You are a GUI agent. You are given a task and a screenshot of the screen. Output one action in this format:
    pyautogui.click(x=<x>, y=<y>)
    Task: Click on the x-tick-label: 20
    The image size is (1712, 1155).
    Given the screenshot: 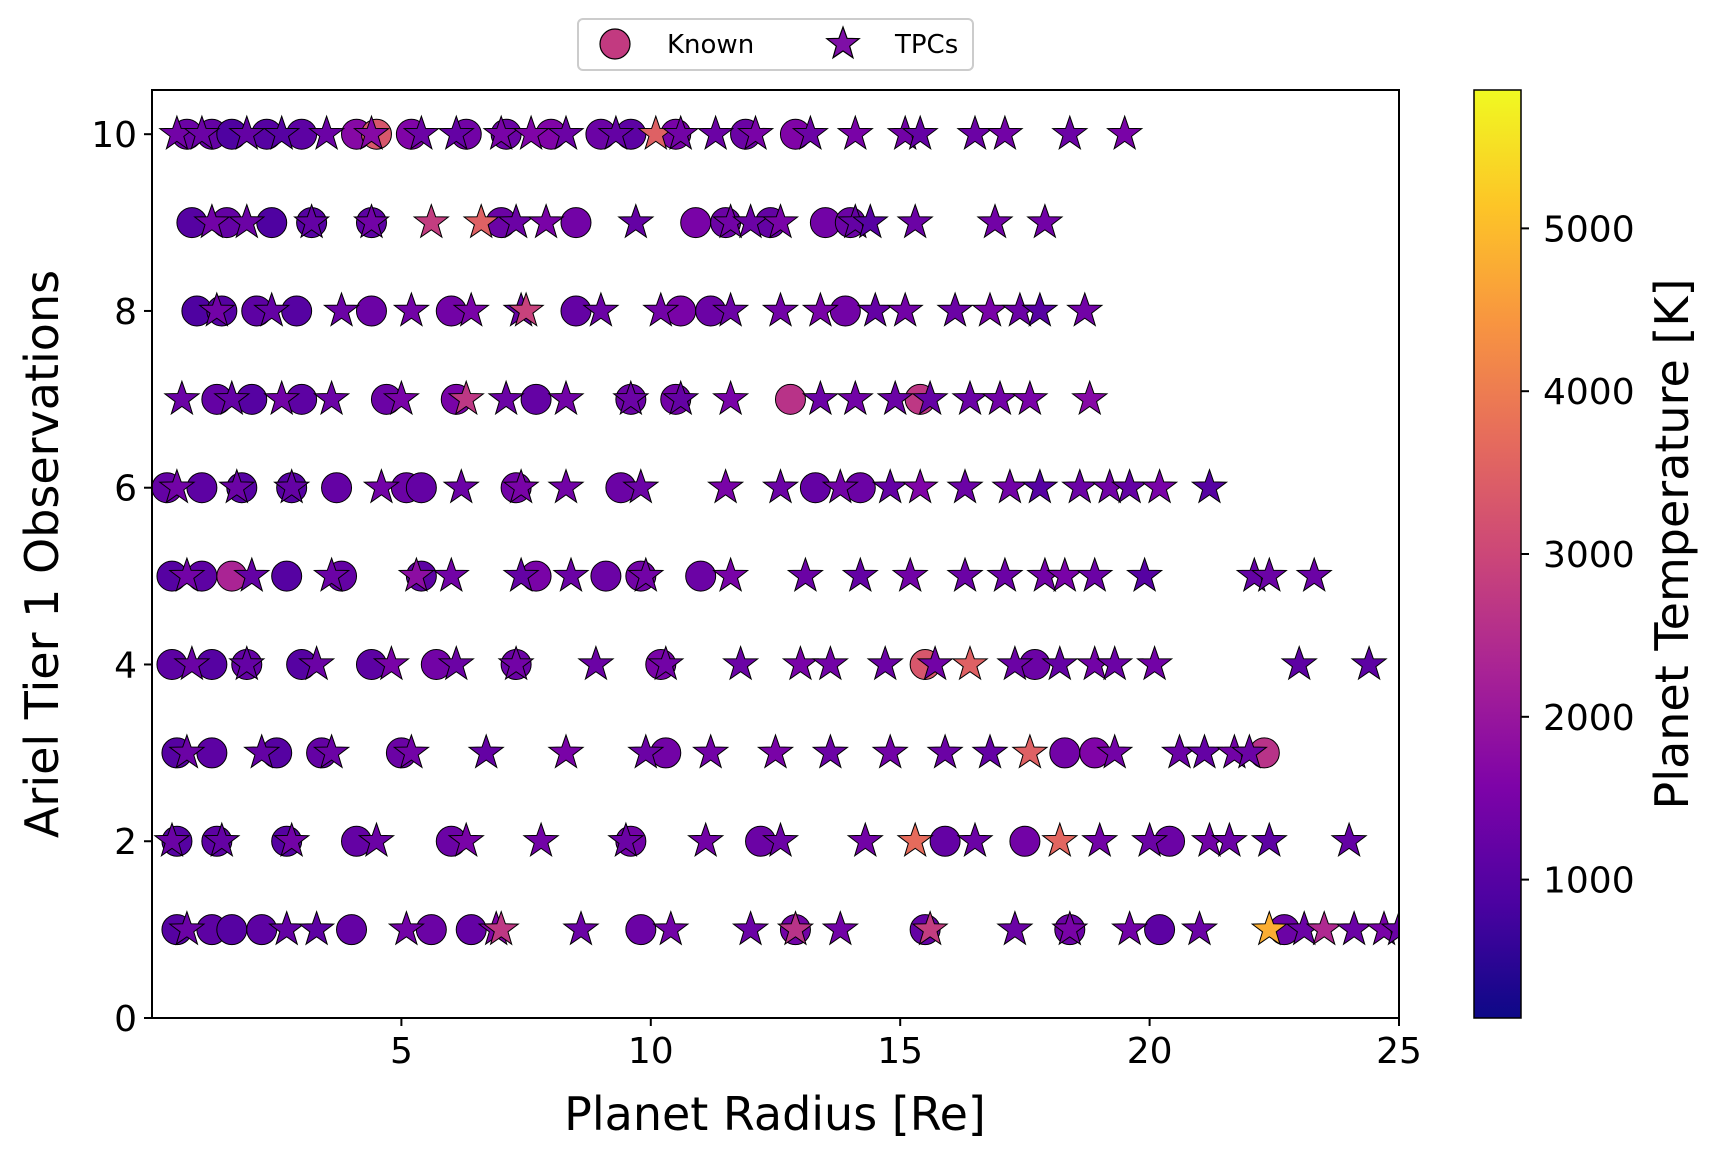 What is the action you would take?
    pyautogui.click(x=1150, y=1051)
    